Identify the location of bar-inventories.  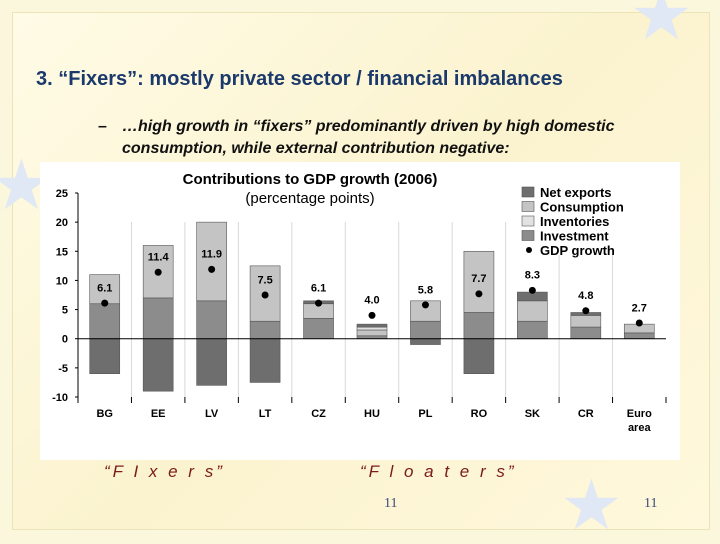
(372, 328).